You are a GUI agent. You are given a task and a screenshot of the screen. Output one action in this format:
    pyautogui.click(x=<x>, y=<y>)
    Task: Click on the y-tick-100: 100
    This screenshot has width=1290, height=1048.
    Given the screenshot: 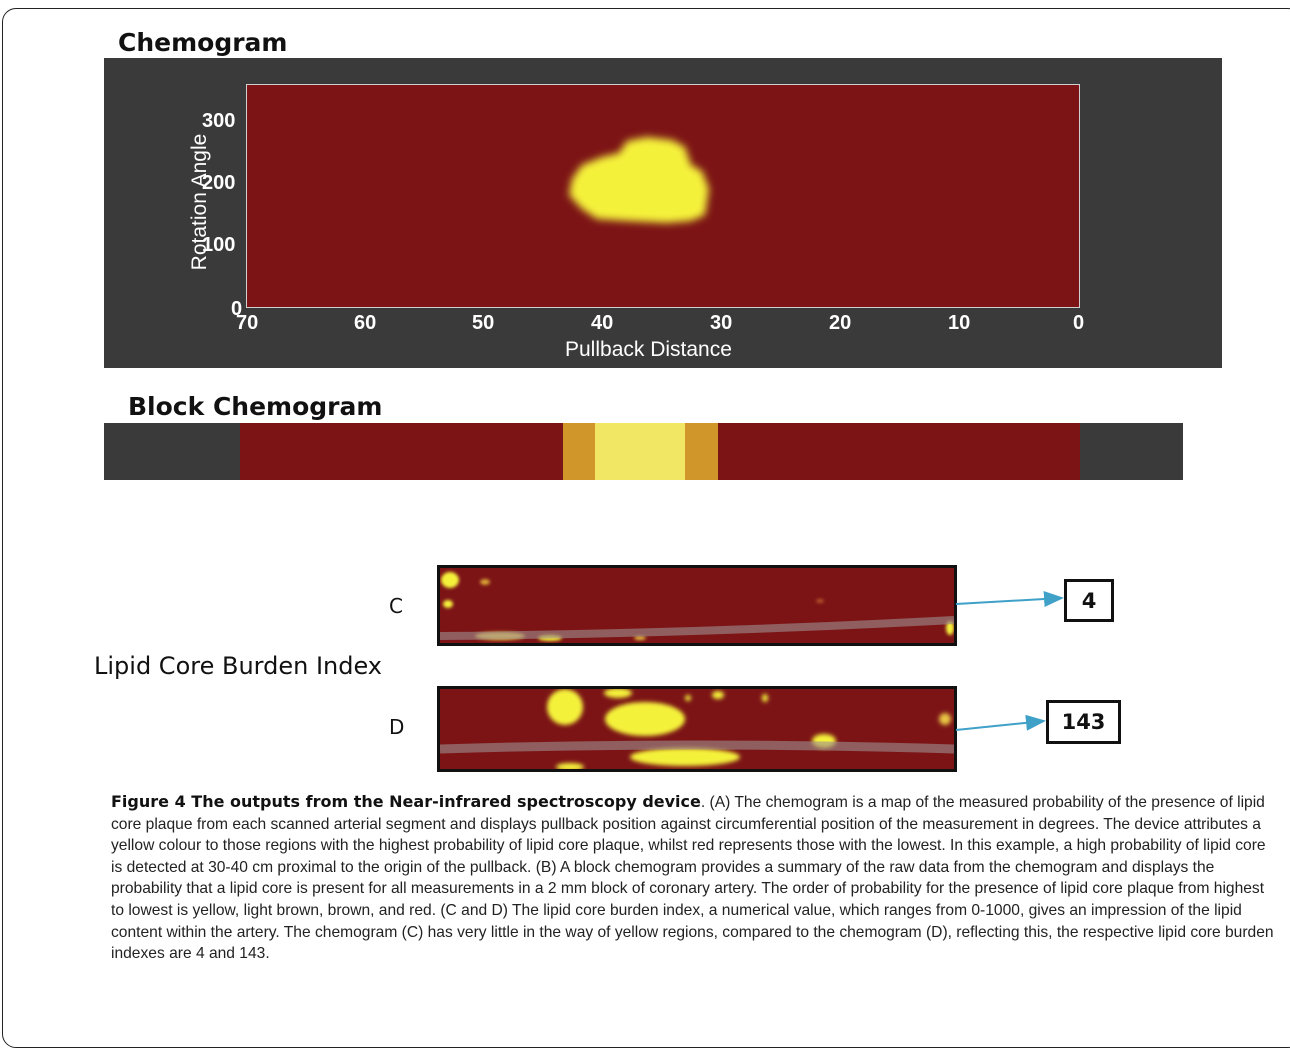 What is the action you would take?
    pyautogui.click(x=219, y=245)
    